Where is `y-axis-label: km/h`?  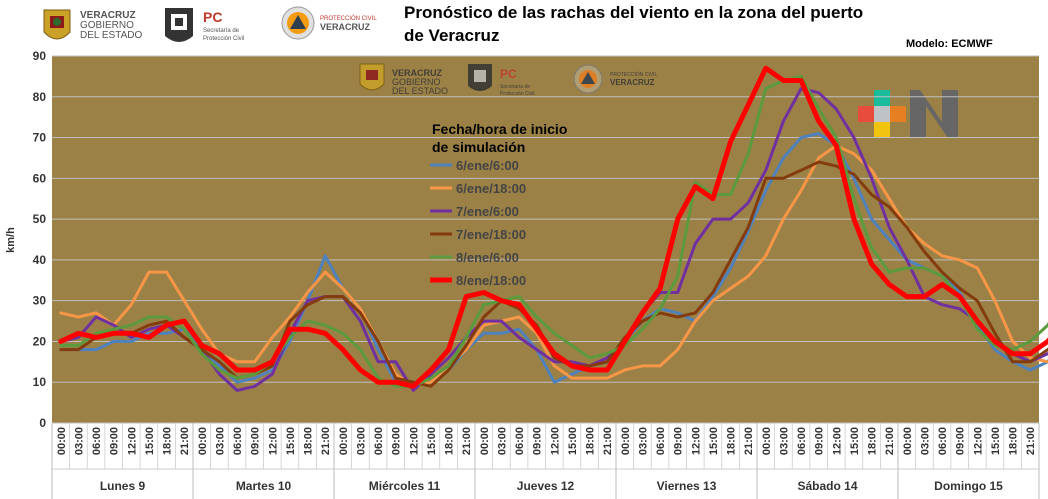 y-axis-label: km/h is located at coordinates (11, 240).